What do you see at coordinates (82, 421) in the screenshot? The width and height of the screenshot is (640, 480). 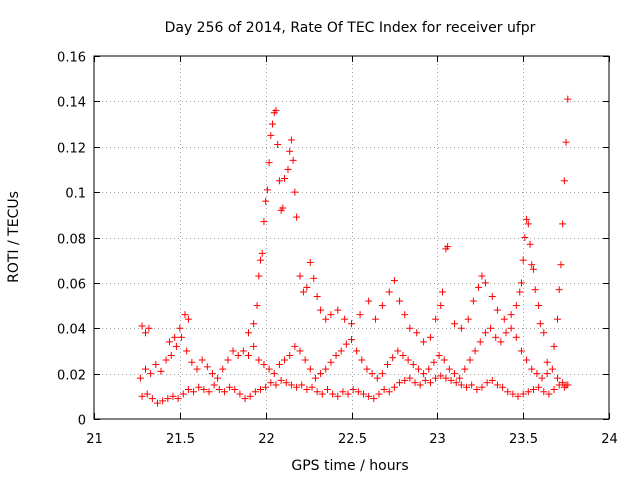 I see `y-tick-label: 0` at bounding box center [82, 421].